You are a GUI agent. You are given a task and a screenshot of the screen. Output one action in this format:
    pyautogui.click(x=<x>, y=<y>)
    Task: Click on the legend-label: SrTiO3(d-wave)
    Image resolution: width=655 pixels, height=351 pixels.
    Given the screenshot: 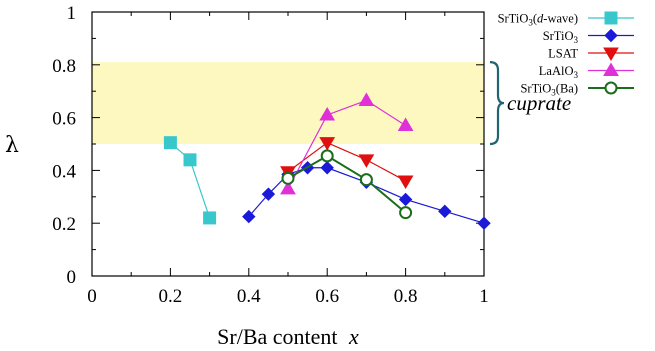 What is the action you would take?
    pyautogui.click(x=538, y=20)
    